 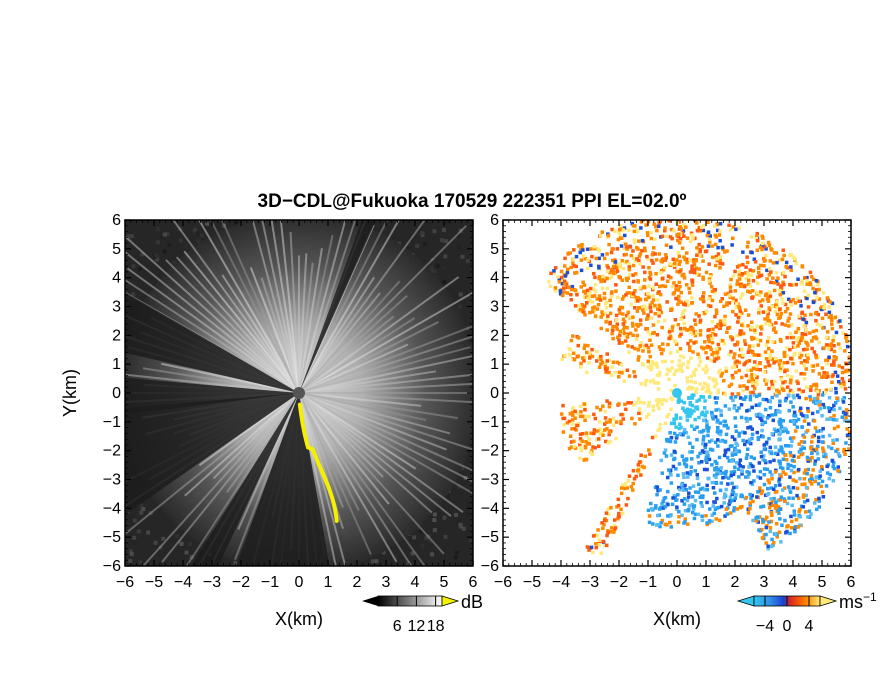 What do you see at coordinates (183, 582) in the screenshot?
I see `x-tick-label: −4` at bounding box center [183, 582].